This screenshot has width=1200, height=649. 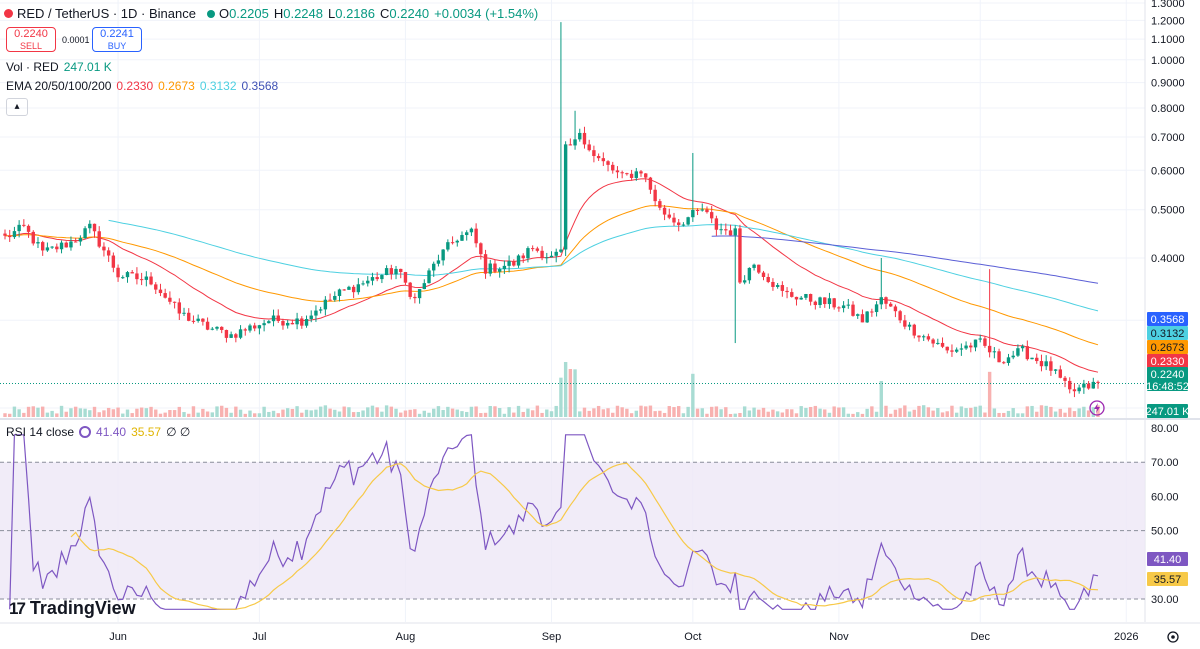 I want to click on rsi-settings-icon, so click(x=85, y=432).